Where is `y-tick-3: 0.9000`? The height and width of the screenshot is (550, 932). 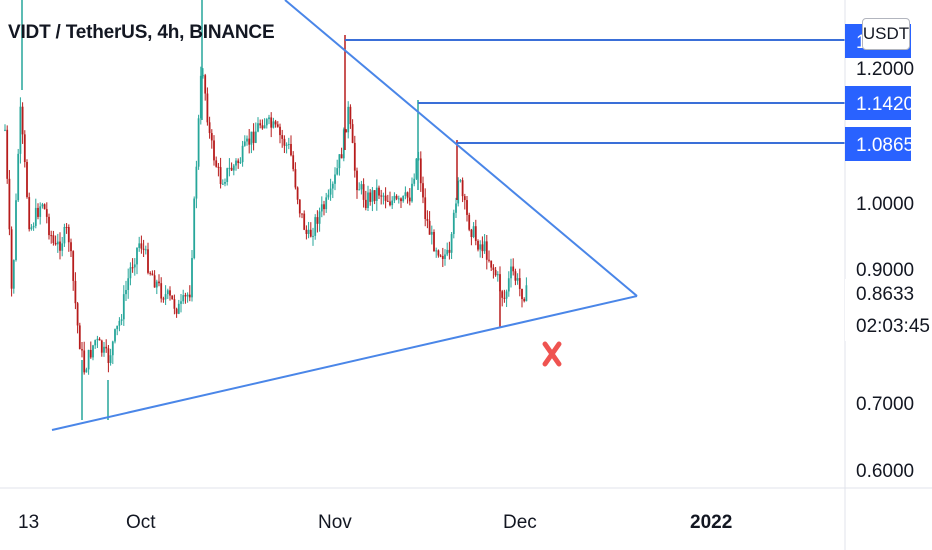 y-tick-3: 0.9000 is located at coordinates (885, 270).